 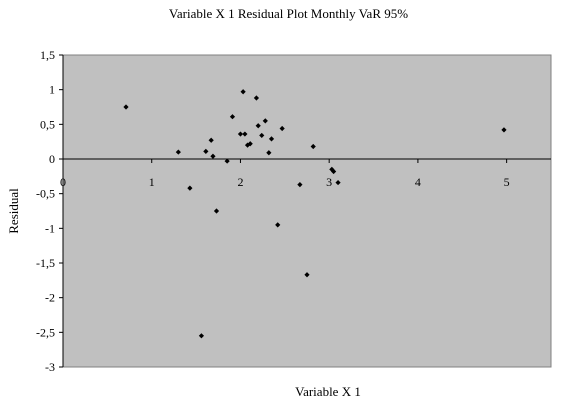 I want to click on y-tick-label: -2, so click(x=50, y=298).